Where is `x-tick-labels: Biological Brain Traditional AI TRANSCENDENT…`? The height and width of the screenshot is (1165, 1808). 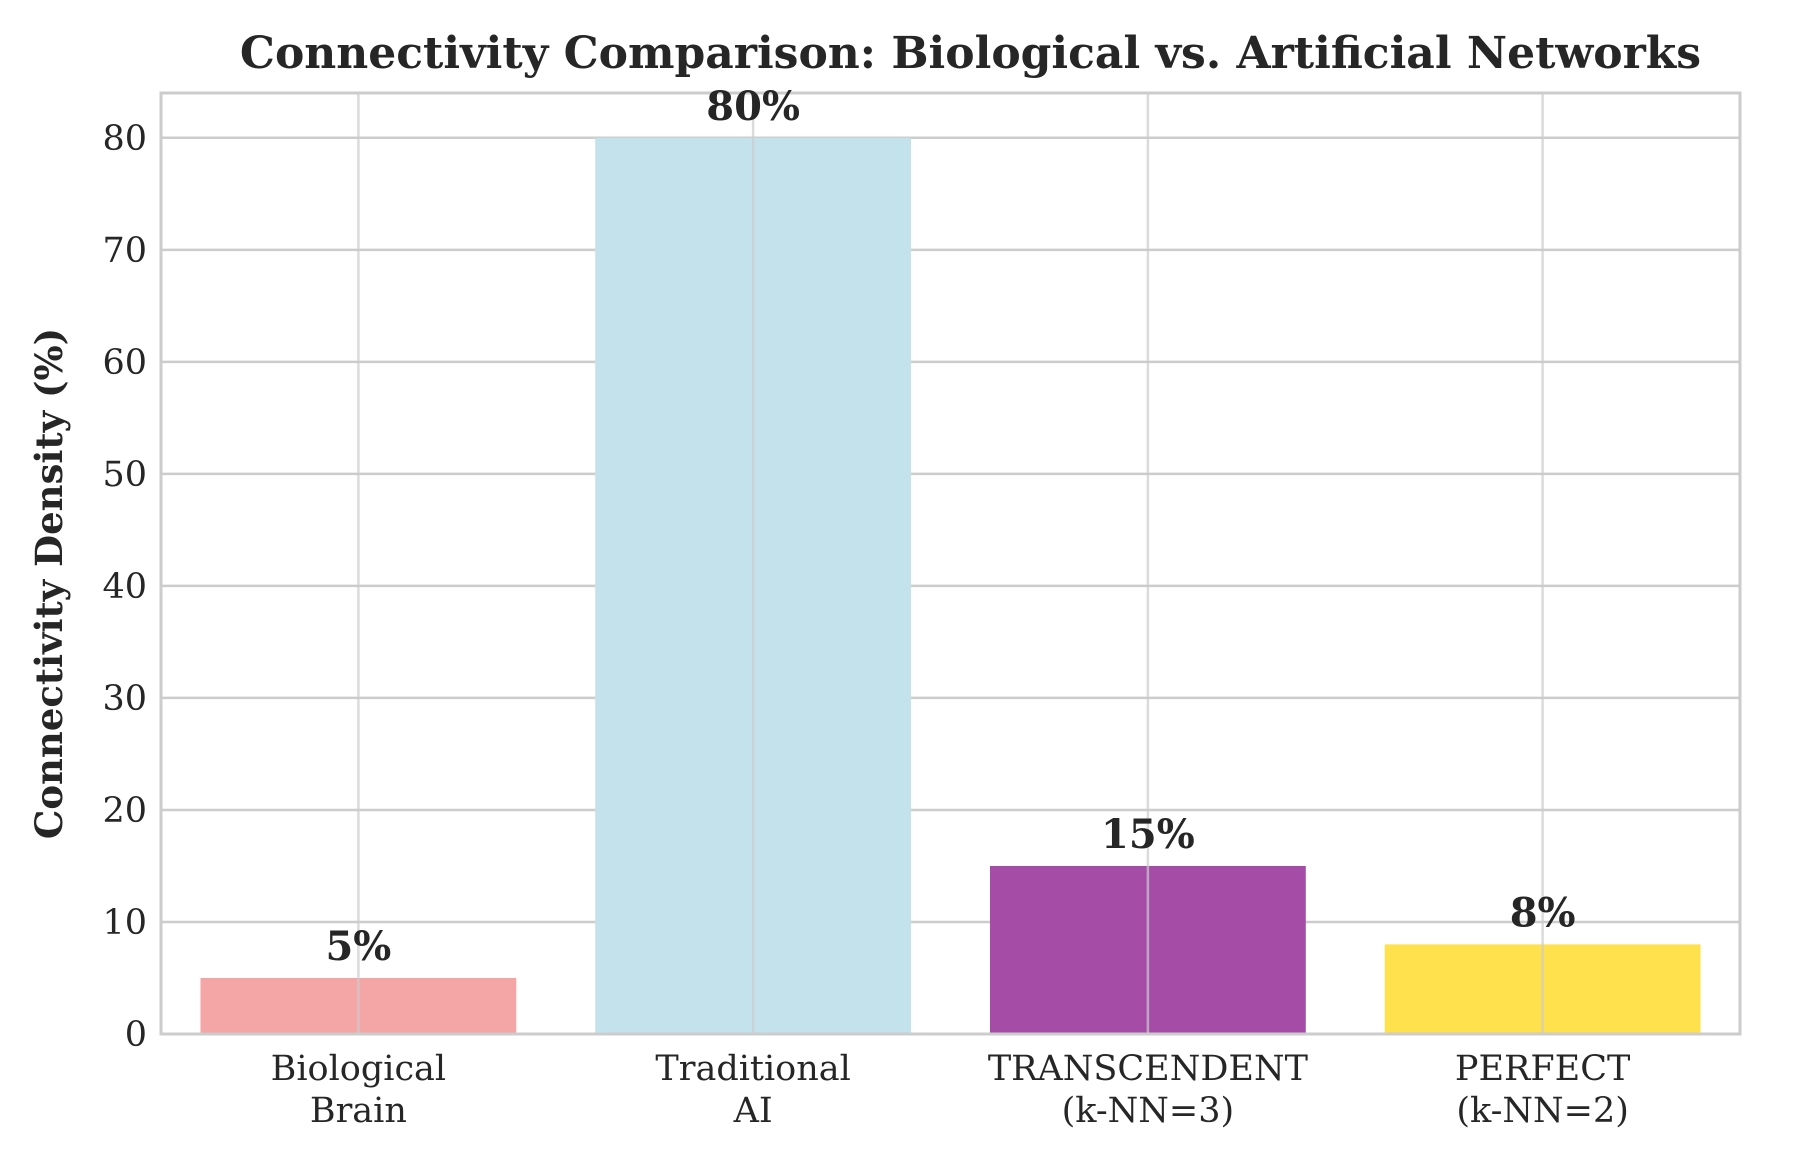 x-tick-labels: Biological Brain Traditional AI TRANSCENDENT… is located at coordinates (951, 1090).